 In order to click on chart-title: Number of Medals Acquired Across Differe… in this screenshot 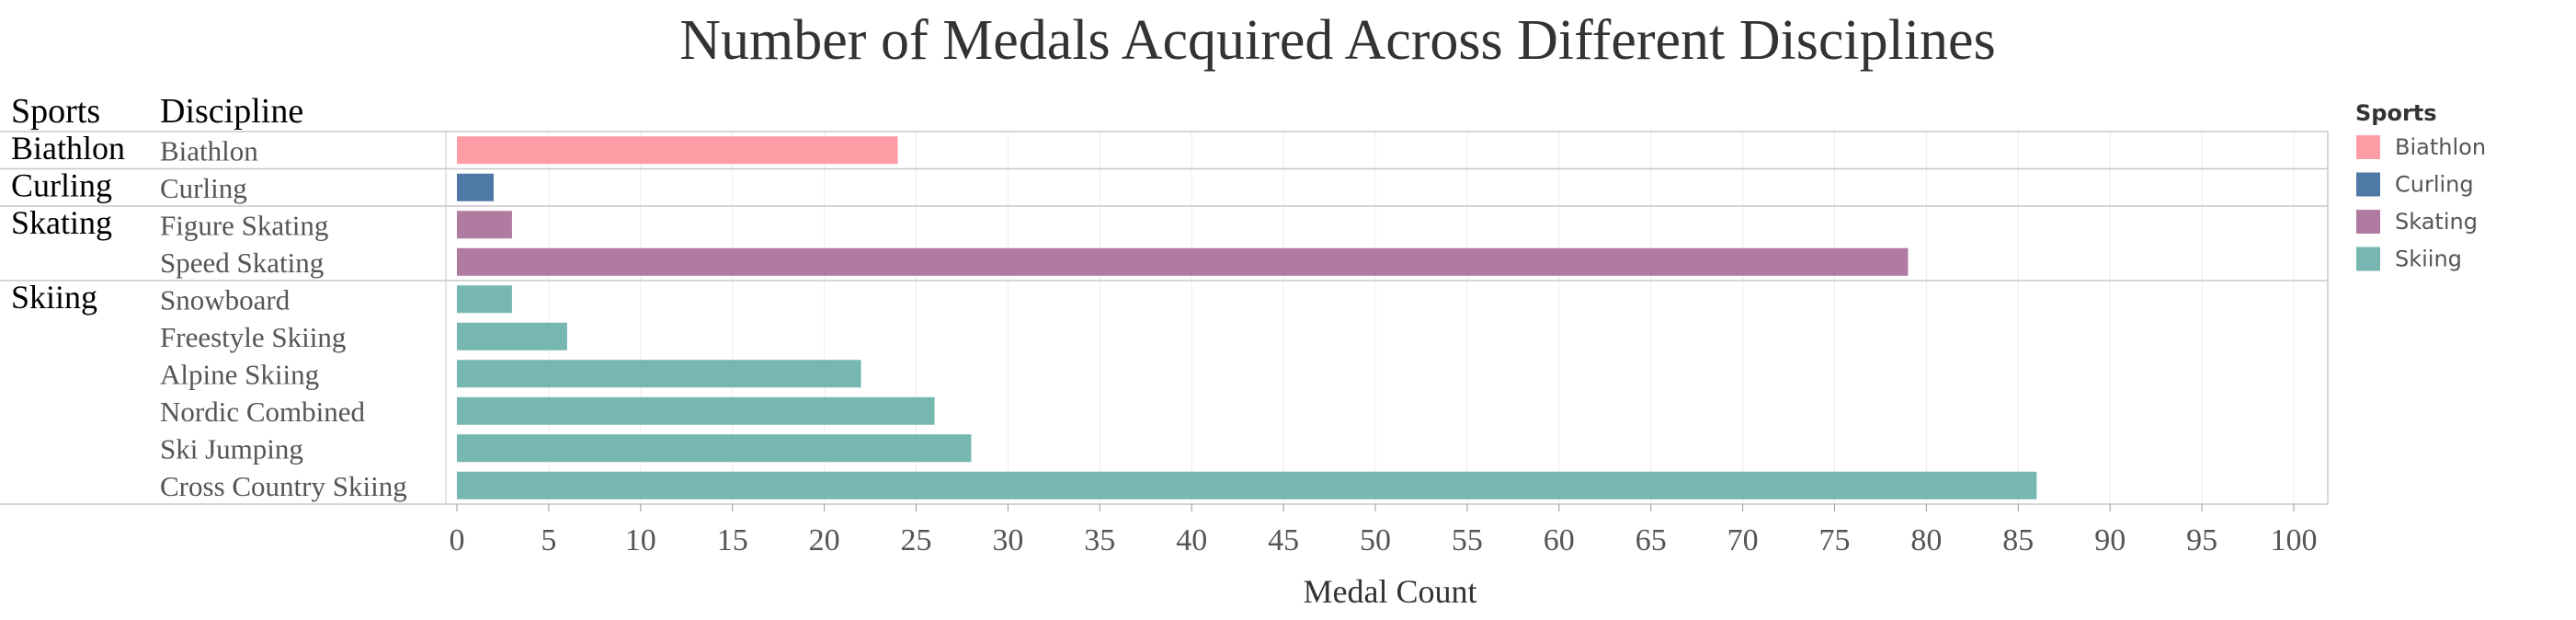, I will do `click(1337, 41)`.